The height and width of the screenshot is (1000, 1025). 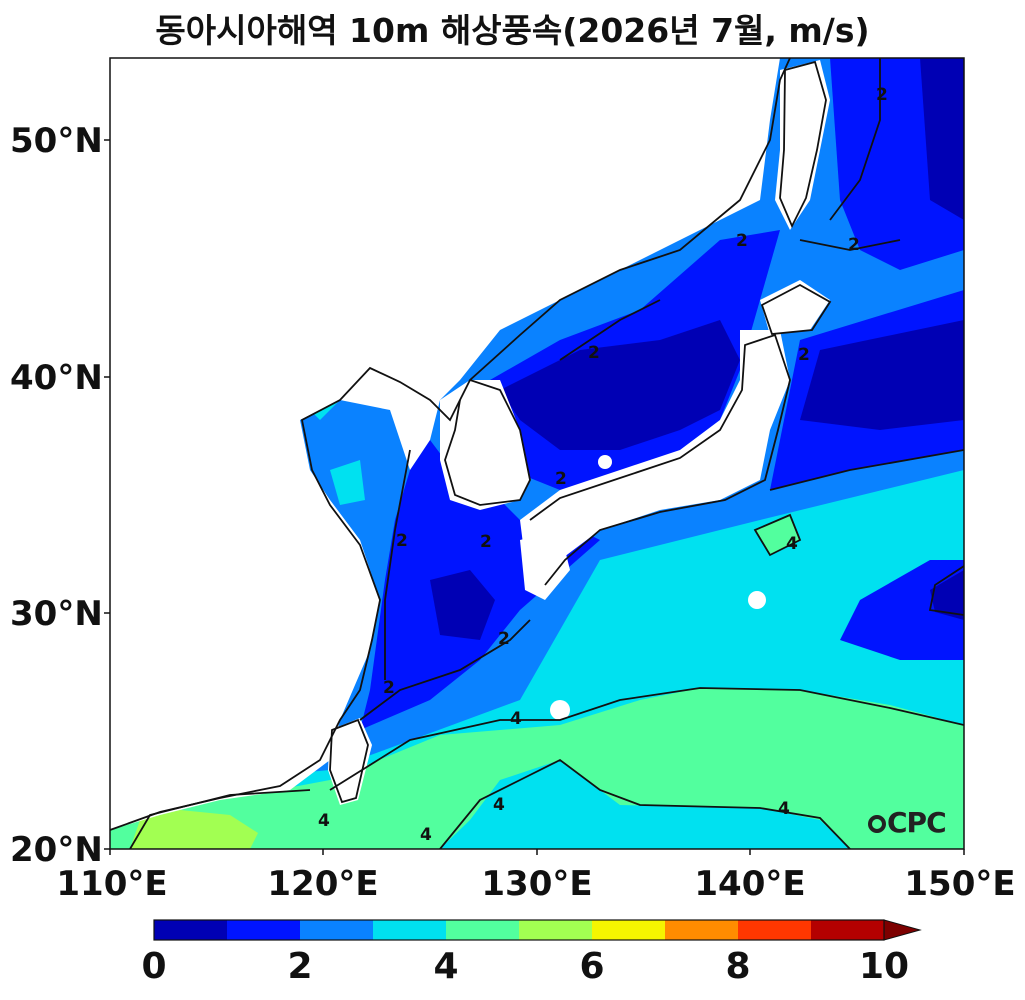 What do you see at coordinates (646, 739) in the screenshot?
I see `contour-4-main` at bounding box center [646, 739].